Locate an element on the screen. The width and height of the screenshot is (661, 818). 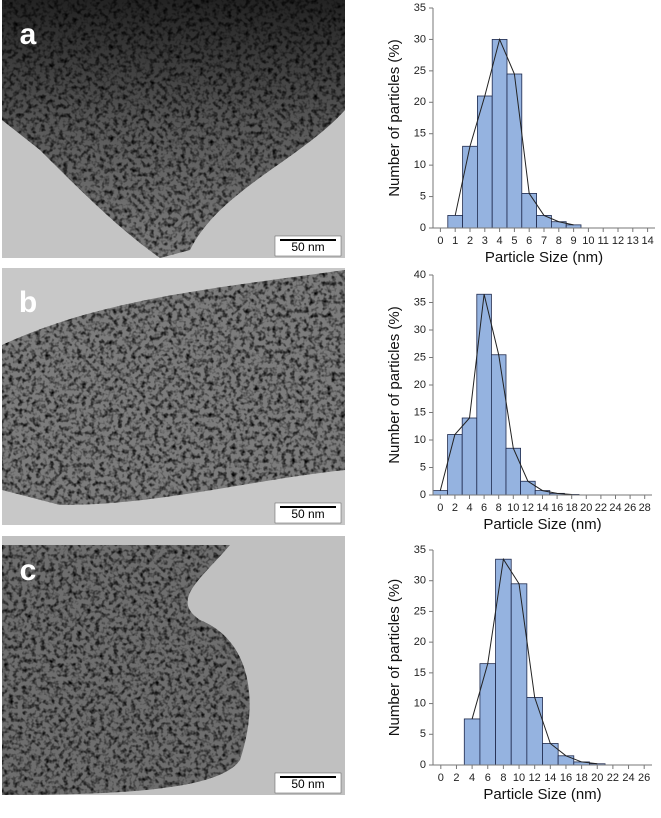
x-tick-label: 13 is located at coordinates (633, 241).